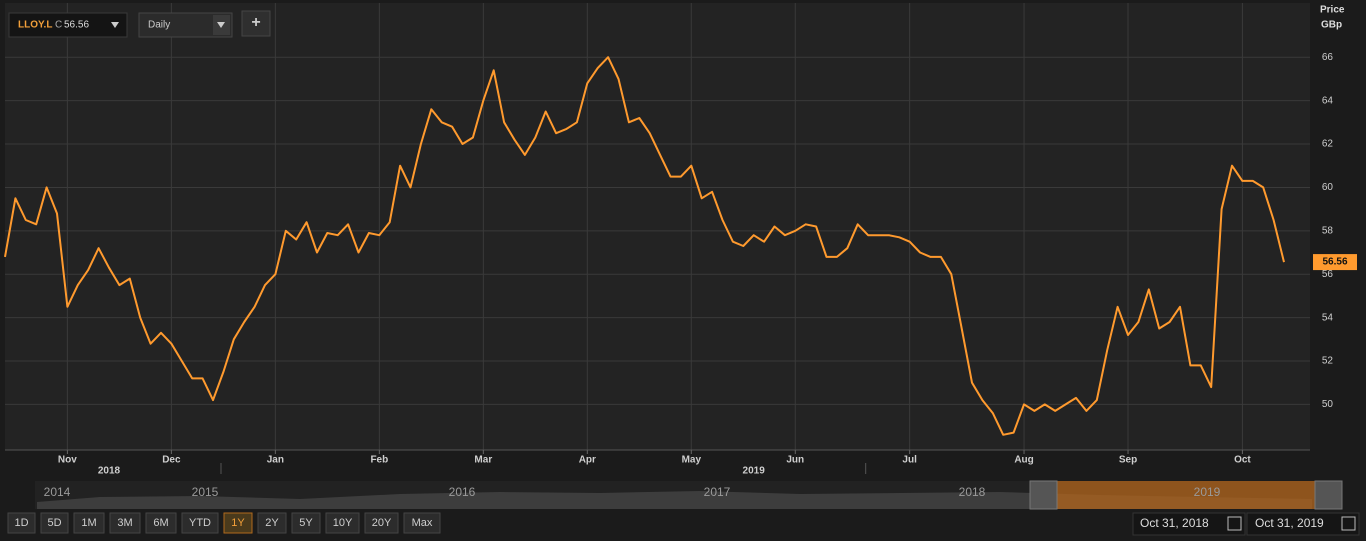 The image size is (1366, 541). I want to click on y-tick-label: 64, so click(1328, 100).